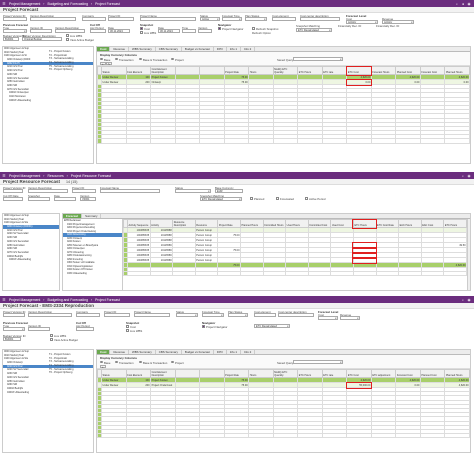 This screenshot has width=474, height=456. Describe the element at coordinates (103, 63) in the screenshot. I see `add-button: +` at that location.